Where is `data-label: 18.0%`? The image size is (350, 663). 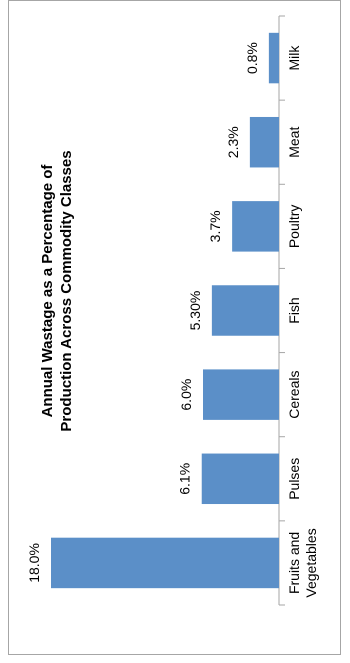
data-label: 18.0% is located at coordinates (34, 563).